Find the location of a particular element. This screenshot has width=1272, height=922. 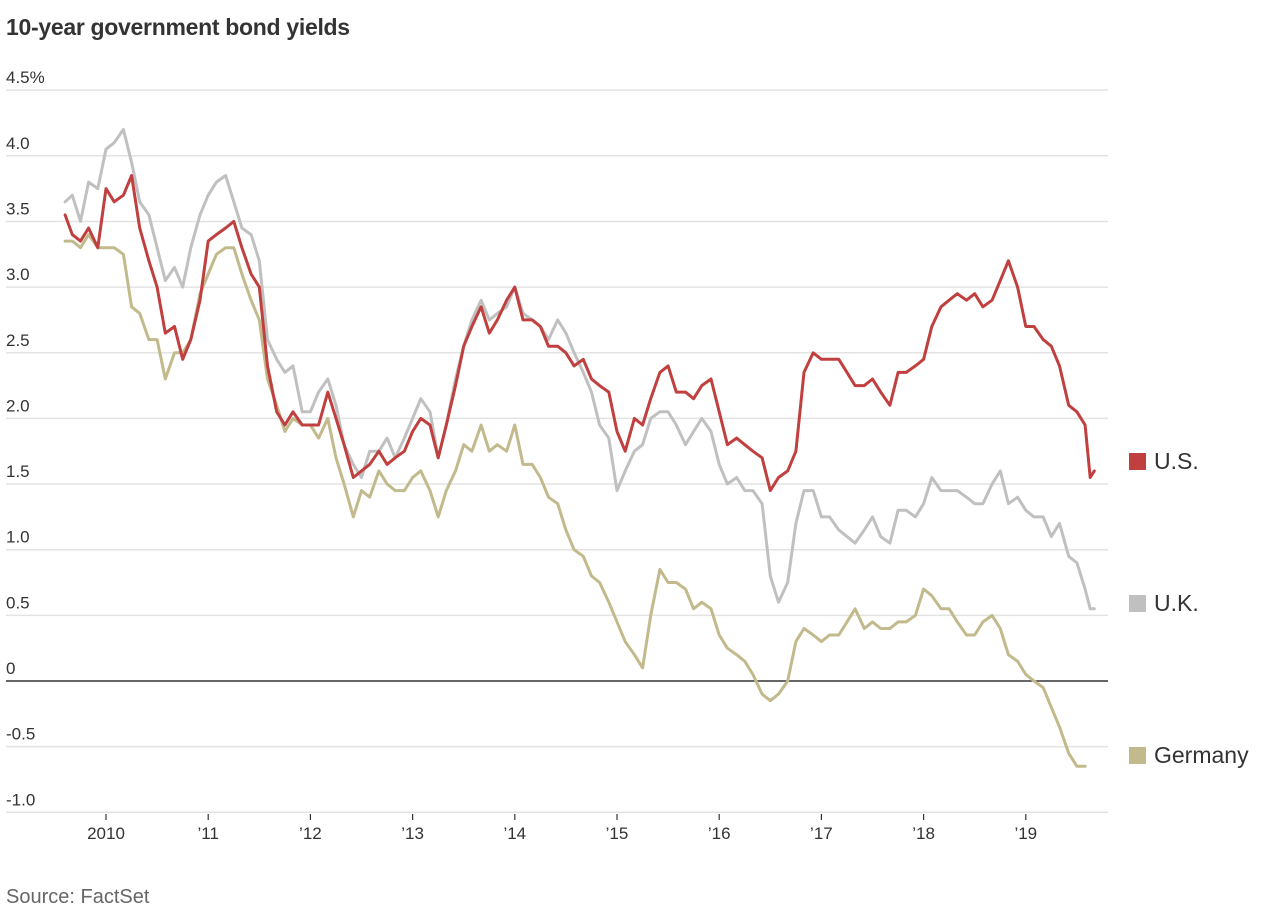

x-tick-label: ’19 is located at coordinates (1025, 833).